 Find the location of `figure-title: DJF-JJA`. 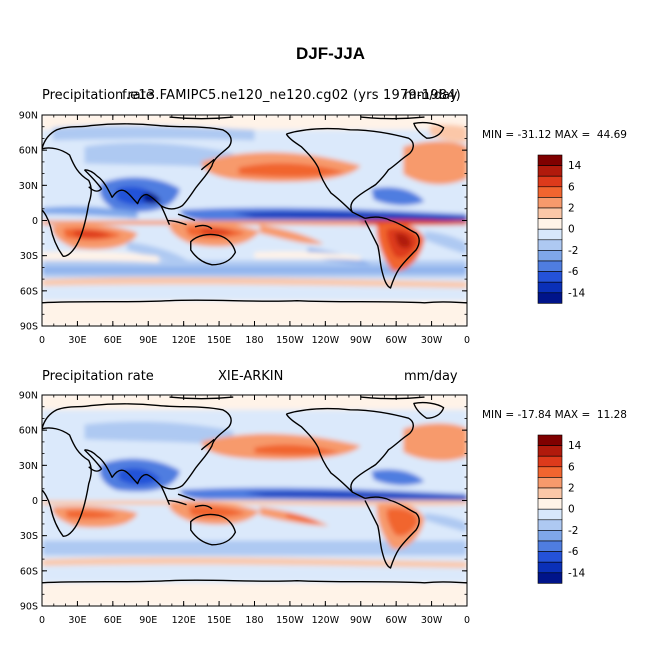

figure-title: DJF-JJA is located at coordinates (330, 53).